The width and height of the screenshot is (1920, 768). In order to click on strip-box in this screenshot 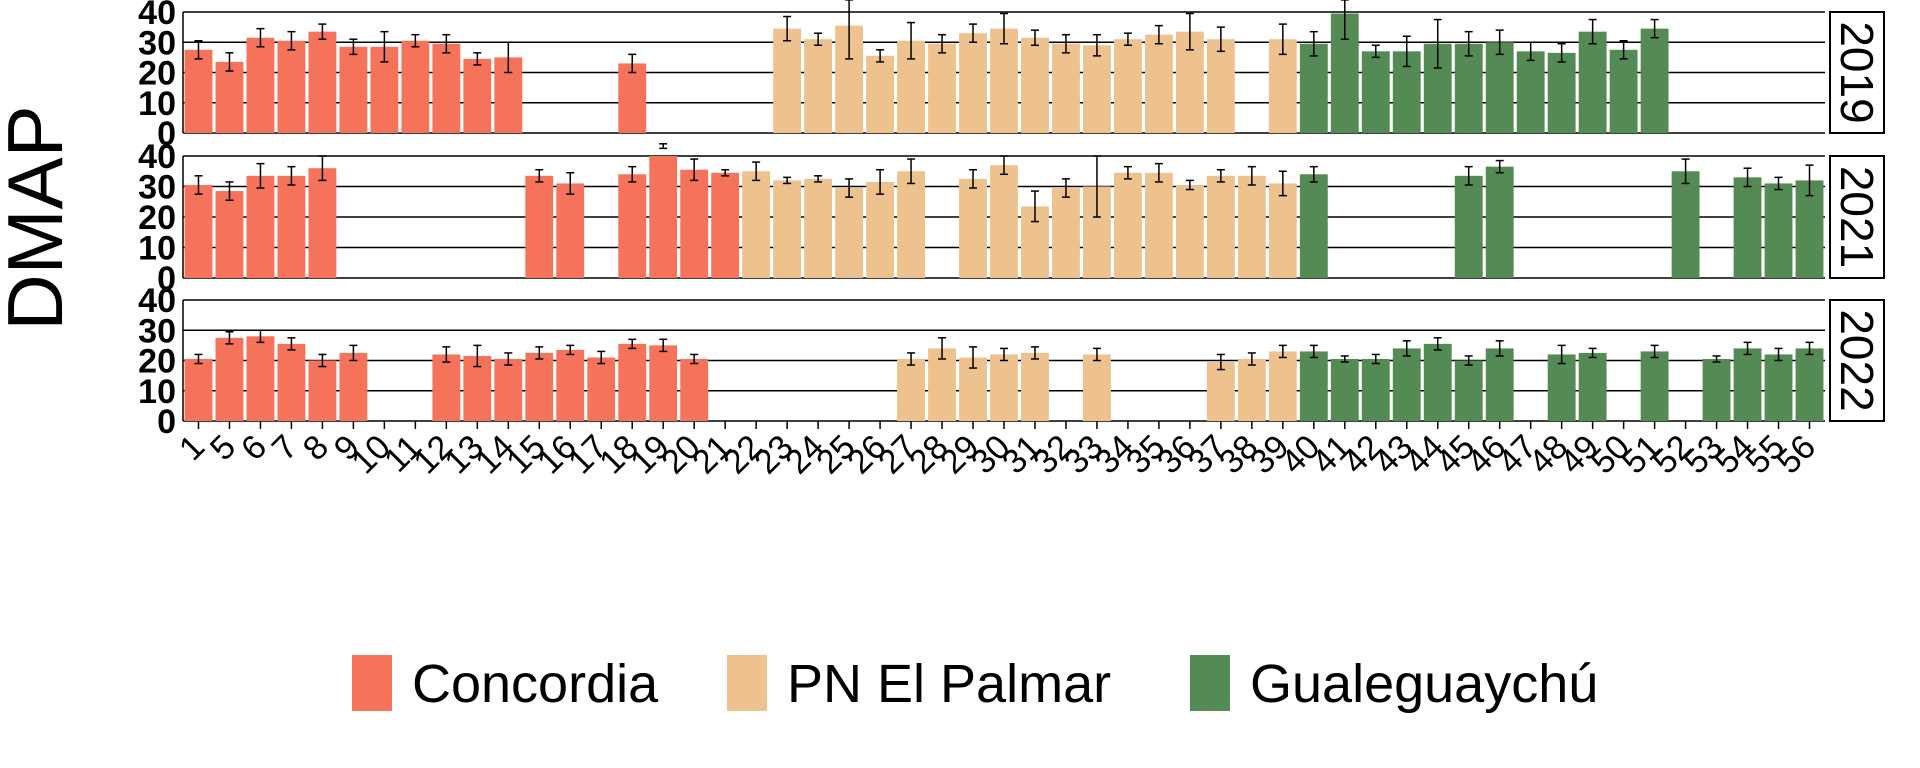, I will do `click(1857, 360)`.